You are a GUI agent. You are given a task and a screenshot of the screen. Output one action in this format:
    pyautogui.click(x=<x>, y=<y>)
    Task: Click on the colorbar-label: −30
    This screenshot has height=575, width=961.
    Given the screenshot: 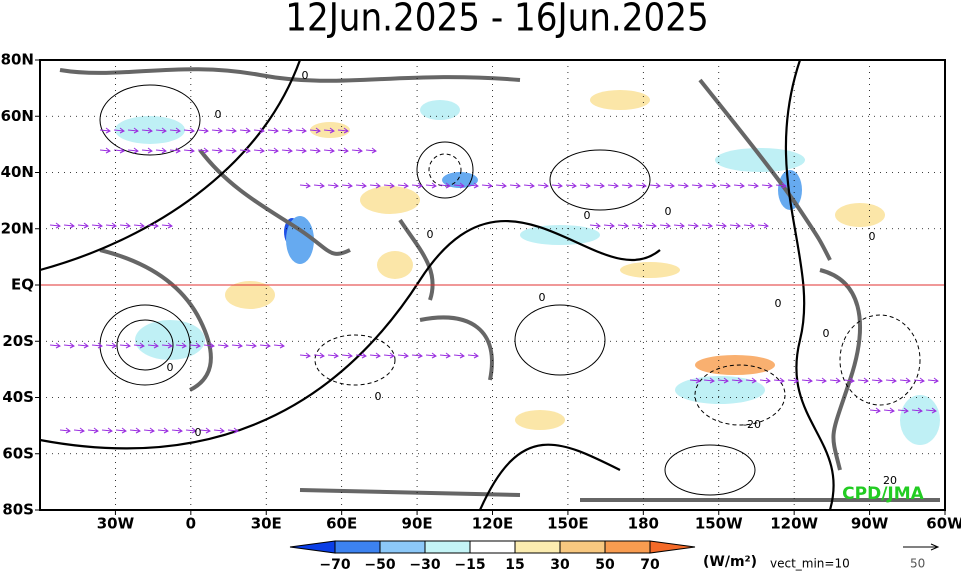 What is the action you would take?
    pyautogui.click(x=424, y=565)
    